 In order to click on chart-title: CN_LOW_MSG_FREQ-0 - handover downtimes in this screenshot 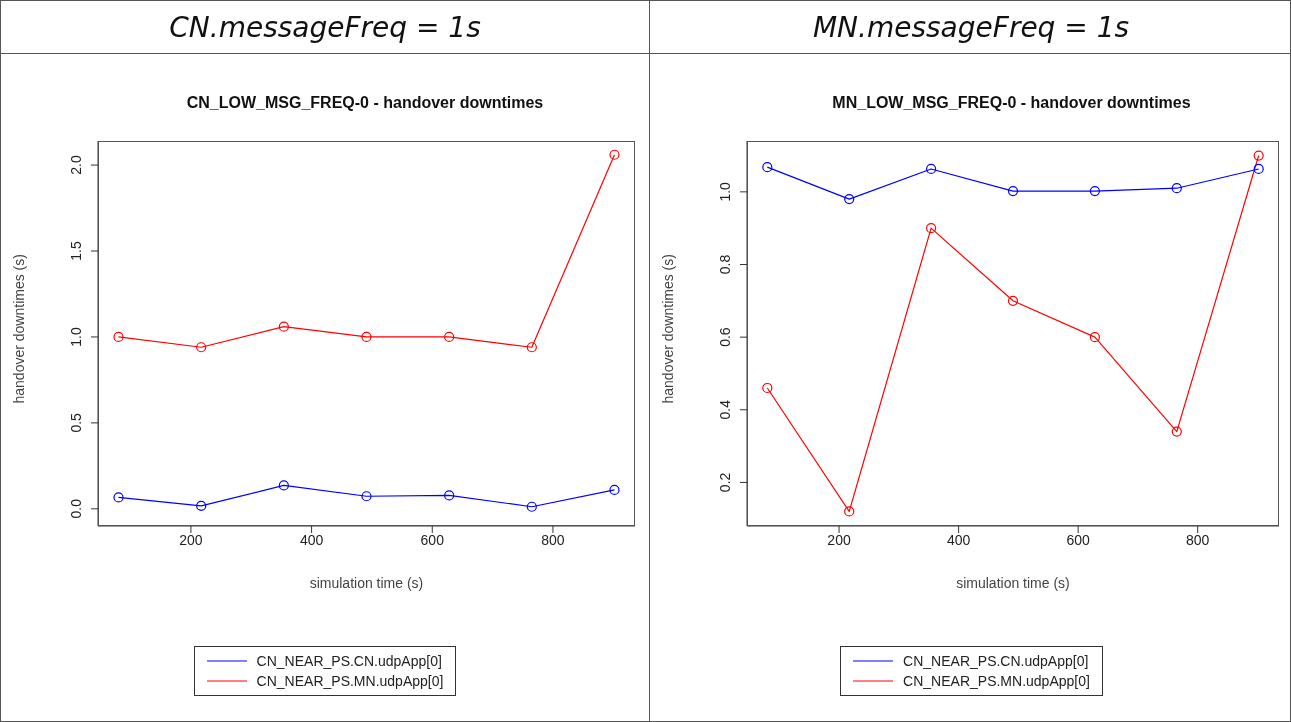, I will do `click(365, 102)`.